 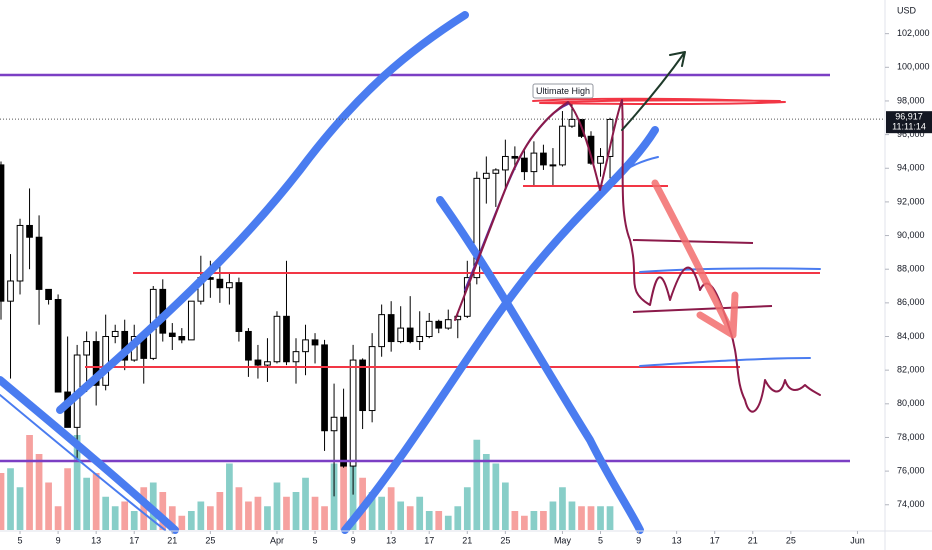 What do you see at coordinates (857, 540) in the screenshot?
I see `x-tick-label: Jun` at bounding box center [857, 540].